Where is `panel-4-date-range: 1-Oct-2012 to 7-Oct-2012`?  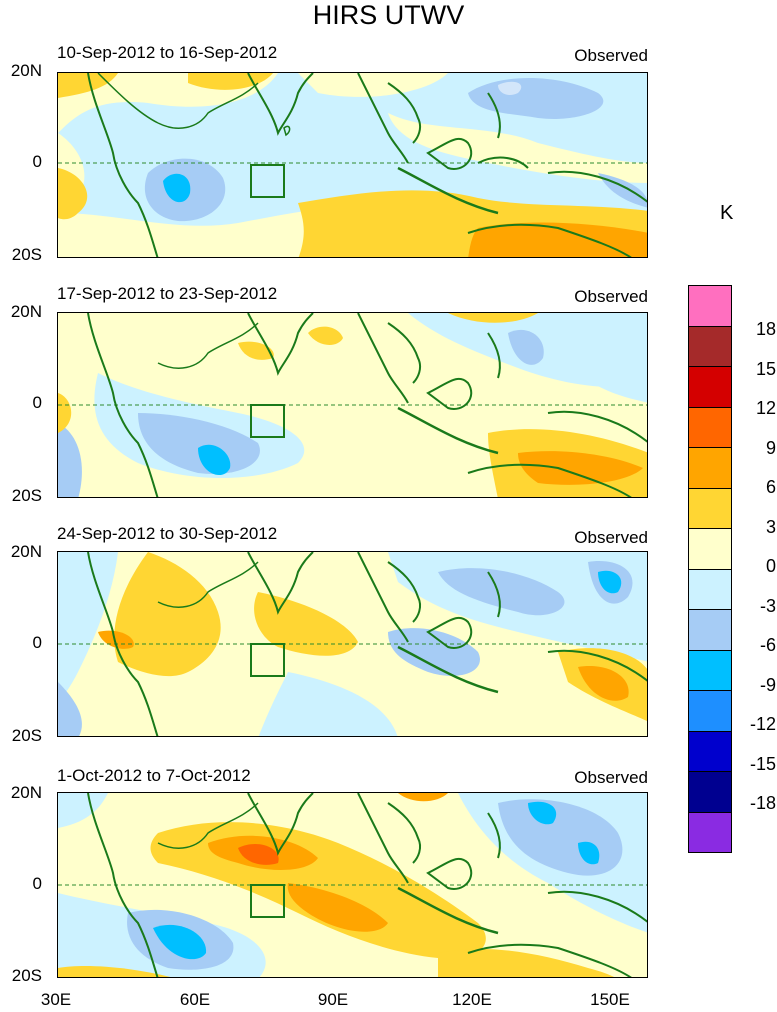 panel-4-date-range: 1-Oct-2012 to 7-Oct-2012 is located at coordinates (154, 775).